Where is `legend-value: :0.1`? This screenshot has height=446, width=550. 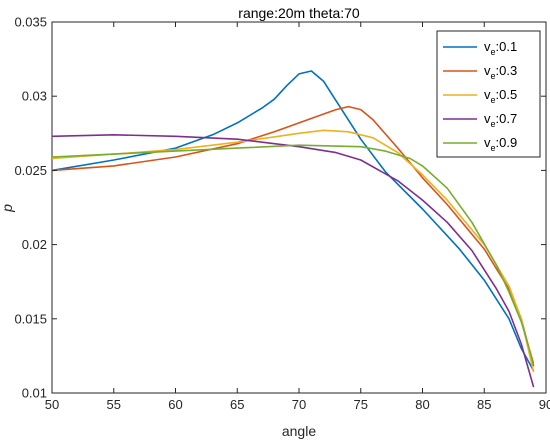
legend-value: :0.1 is located at coordinates (507, 46).